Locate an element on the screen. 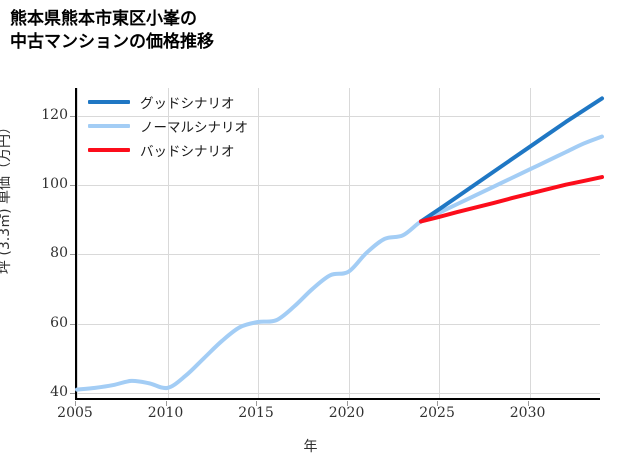  x-tick-label: 2025 is located at coordinates (437, 413).